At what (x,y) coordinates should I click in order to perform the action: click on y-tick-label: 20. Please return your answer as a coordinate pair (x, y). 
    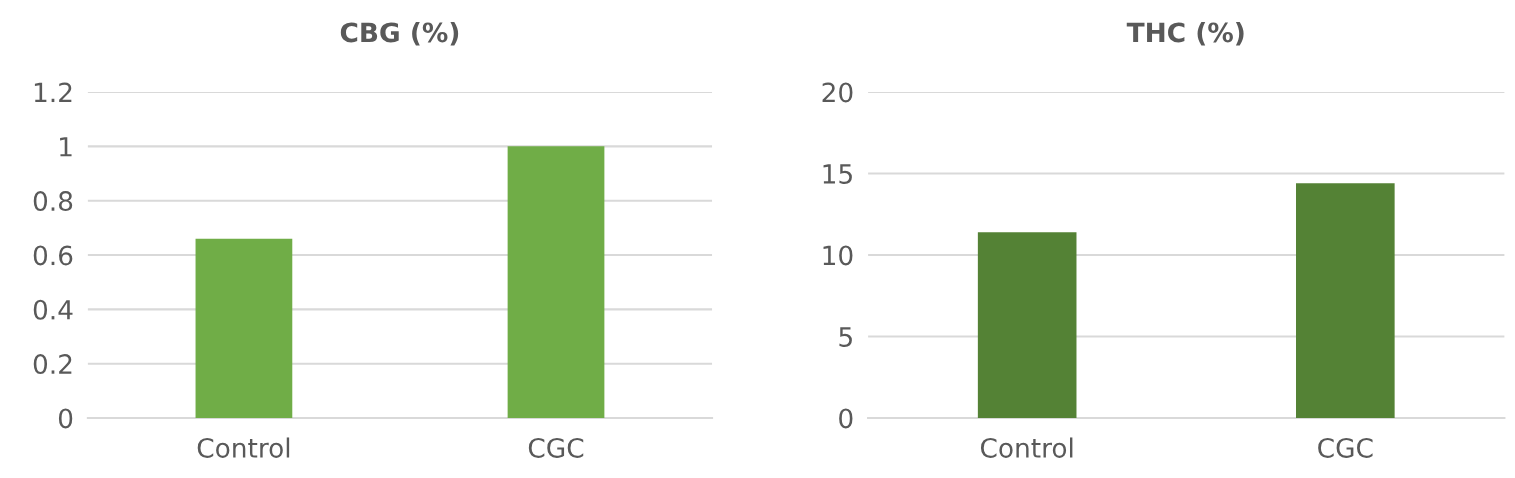
    Looking at the image, I should click on (837, 92).